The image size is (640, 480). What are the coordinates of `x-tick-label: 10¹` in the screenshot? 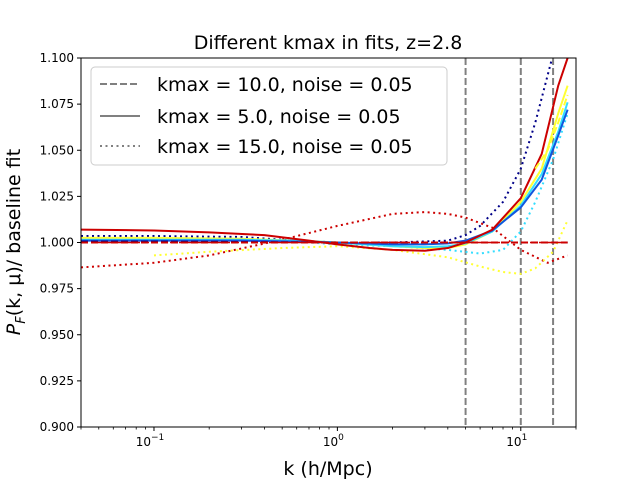 It's located at (516, 441).